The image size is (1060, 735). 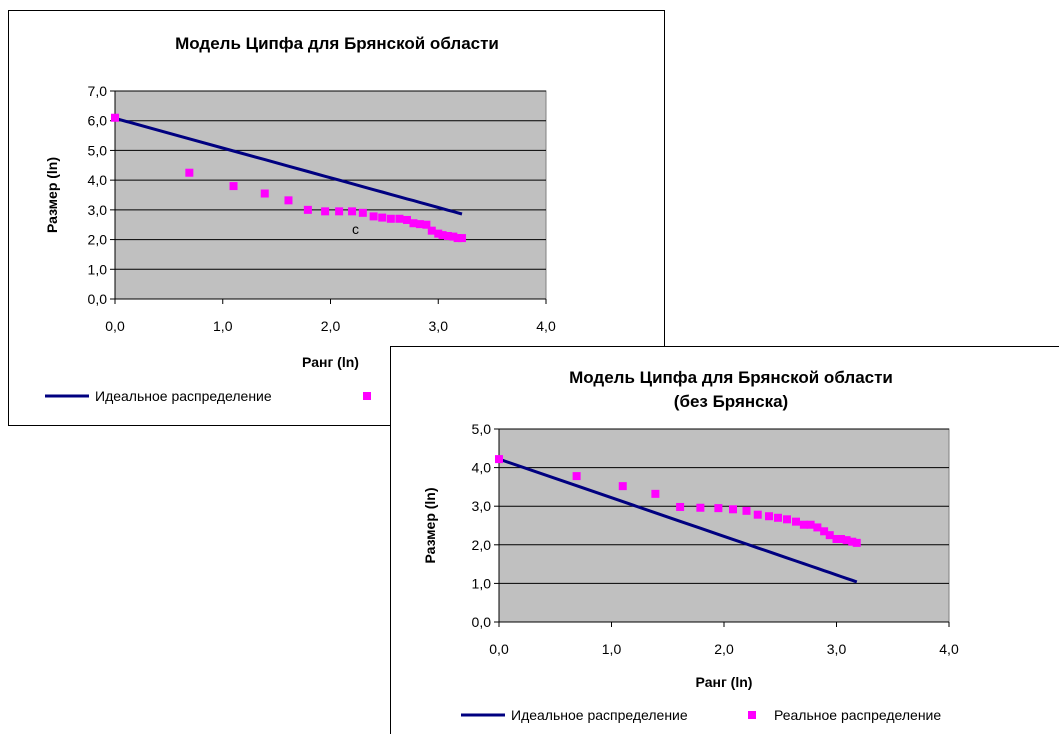 I want to click on chart1-ideal-line, so click(x=288, y=166).